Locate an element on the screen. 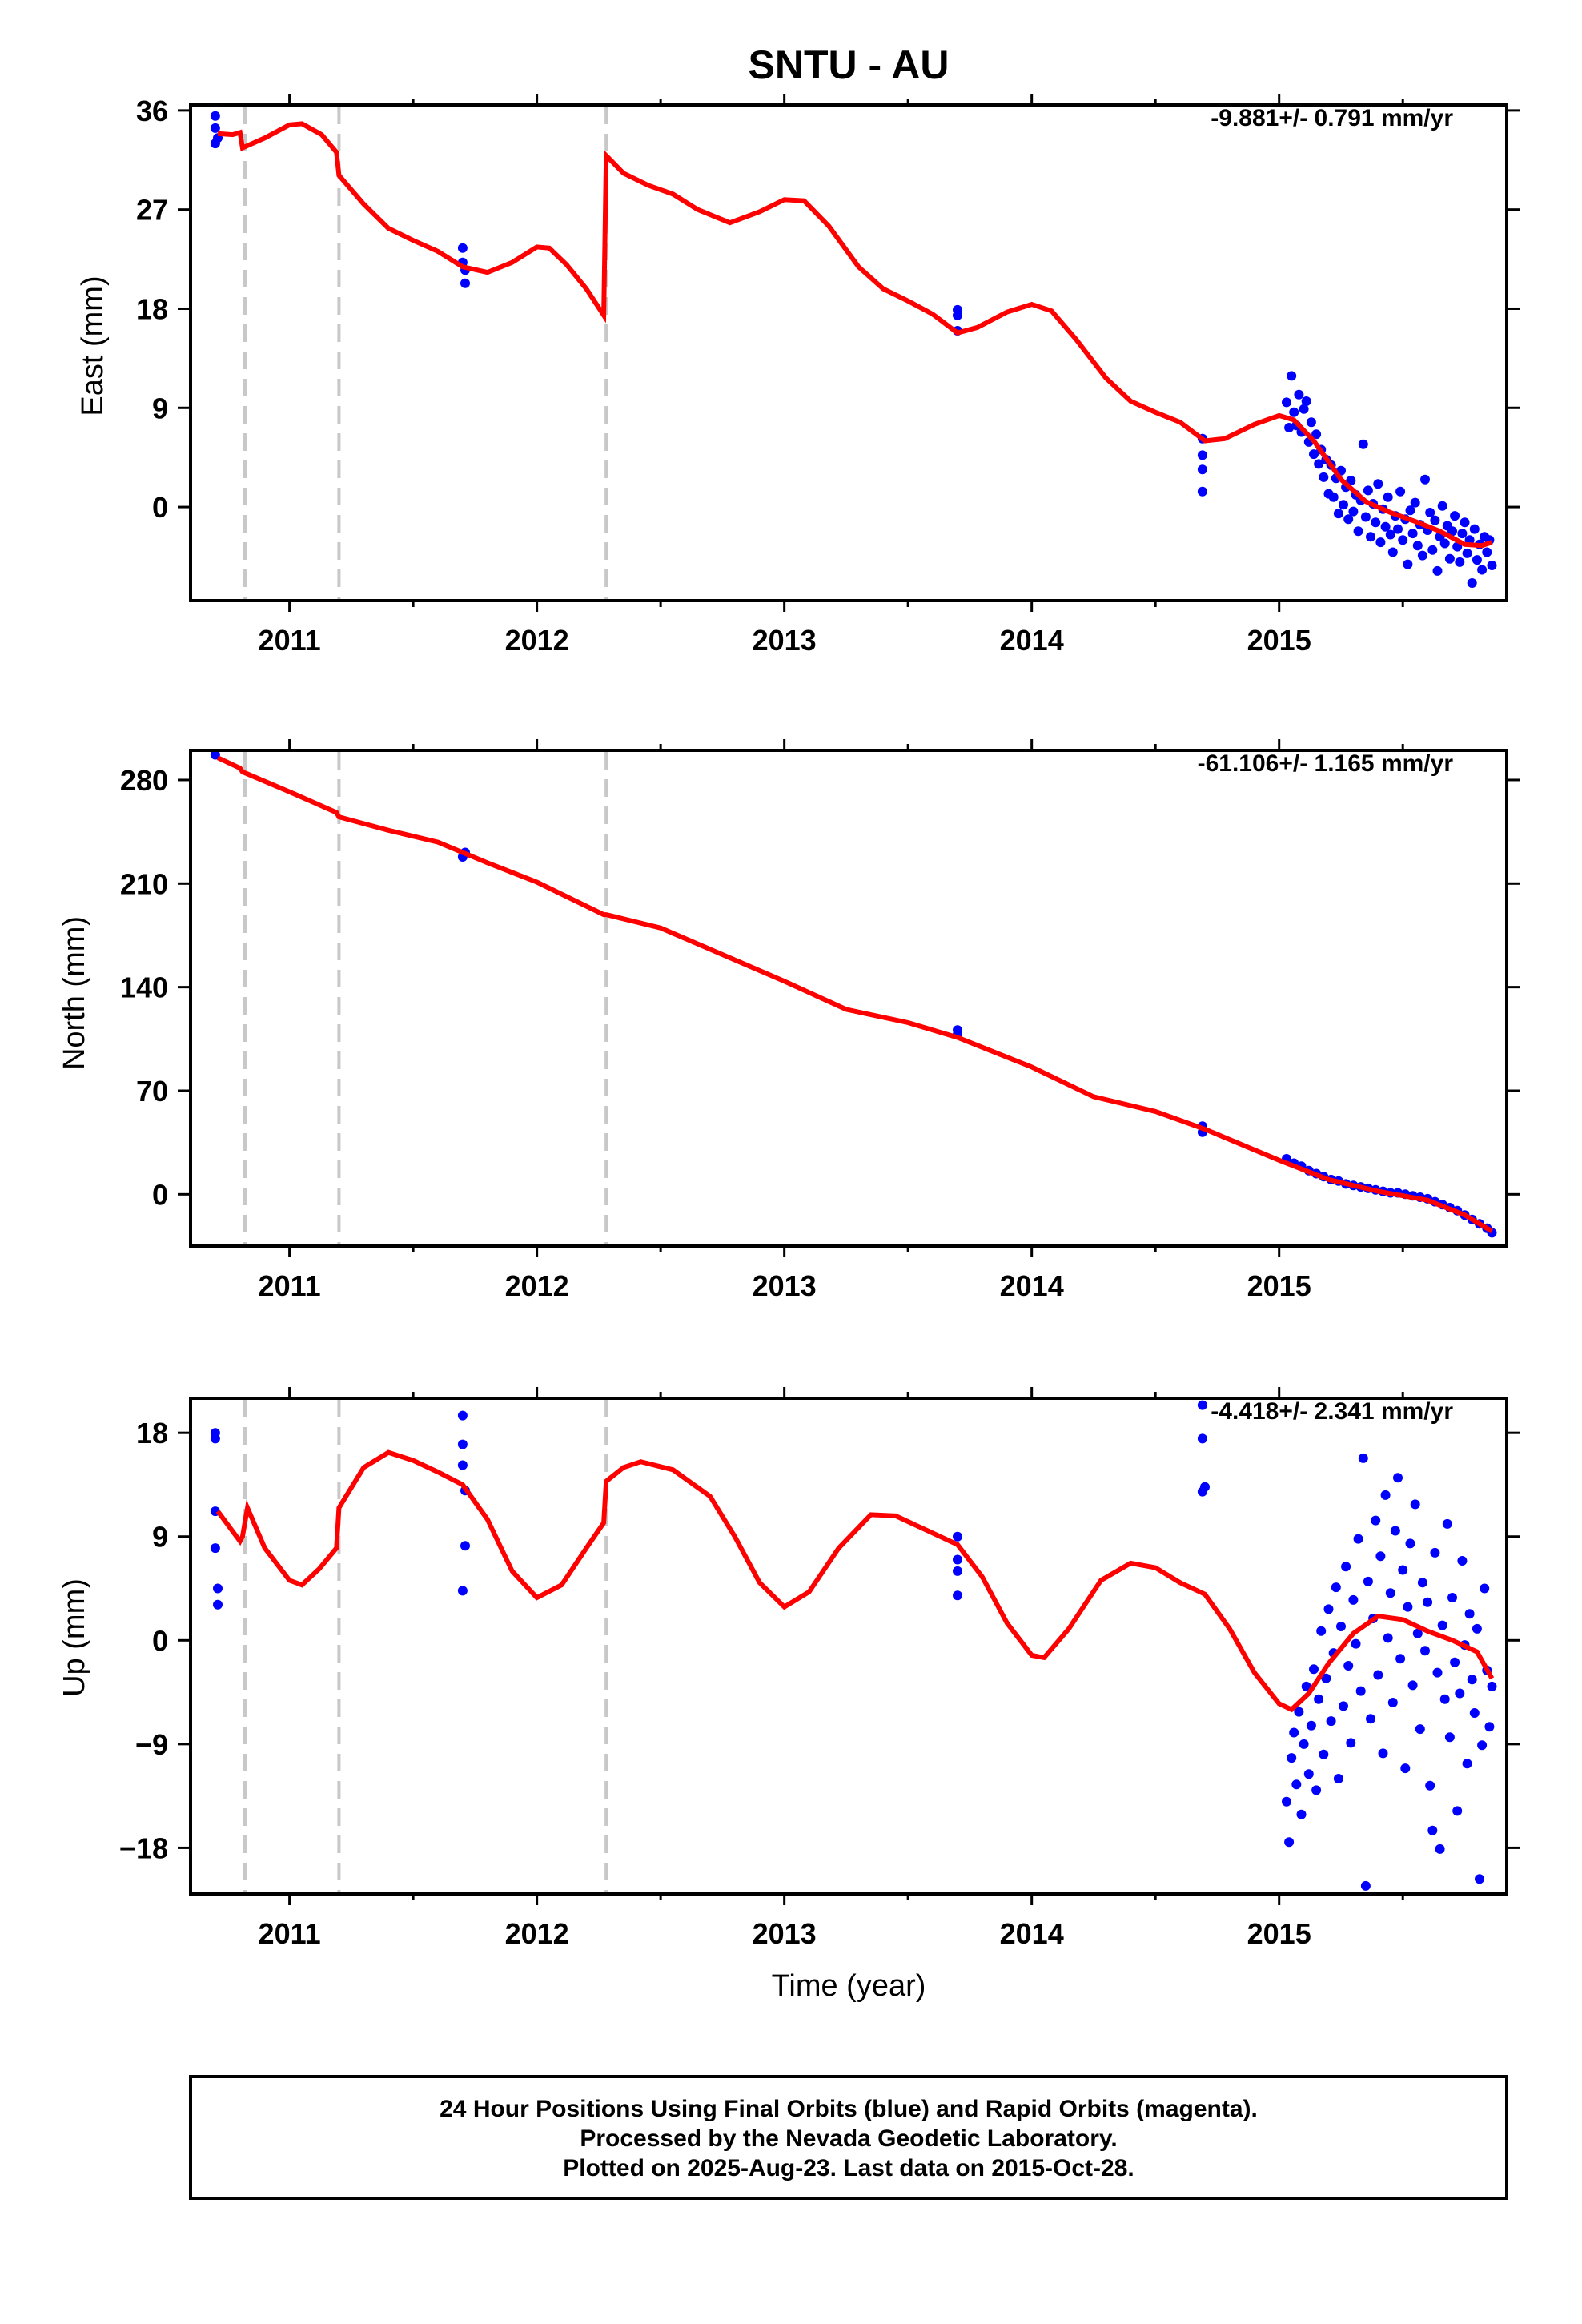  up-y-tick-label: −9 is located at coordinates (151, 1744).